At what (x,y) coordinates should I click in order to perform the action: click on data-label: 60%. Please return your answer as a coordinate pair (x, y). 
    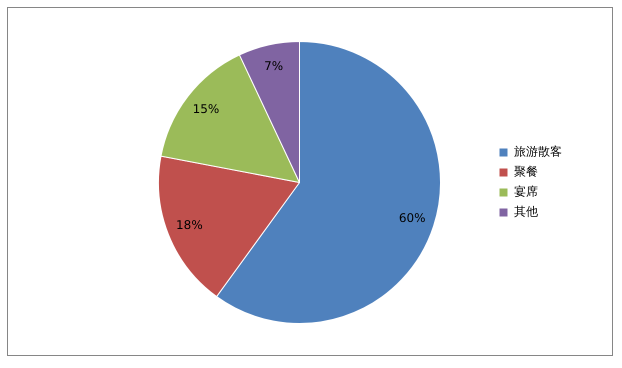
    Looking at the image, I should click on (412, 218).